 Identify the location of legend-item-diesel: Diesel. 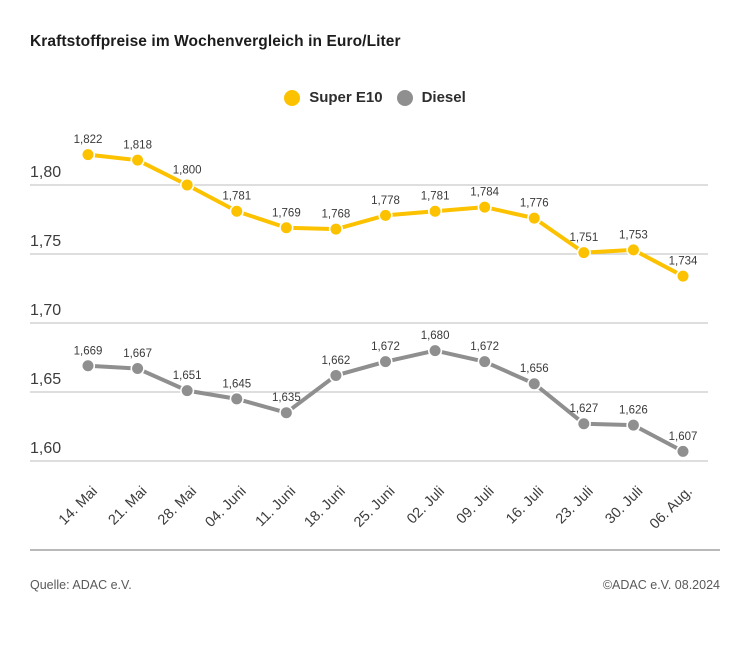
(431, 97).